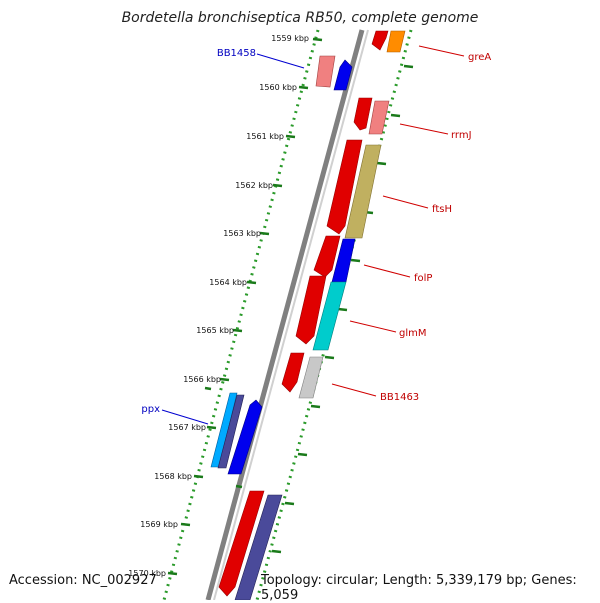 The width and height of the screenshot is (600, 603). What do you see at coordinates (479, 57) in the screenshot?
I see `gene-label-grea: greA` at bounding box center [479, 57].